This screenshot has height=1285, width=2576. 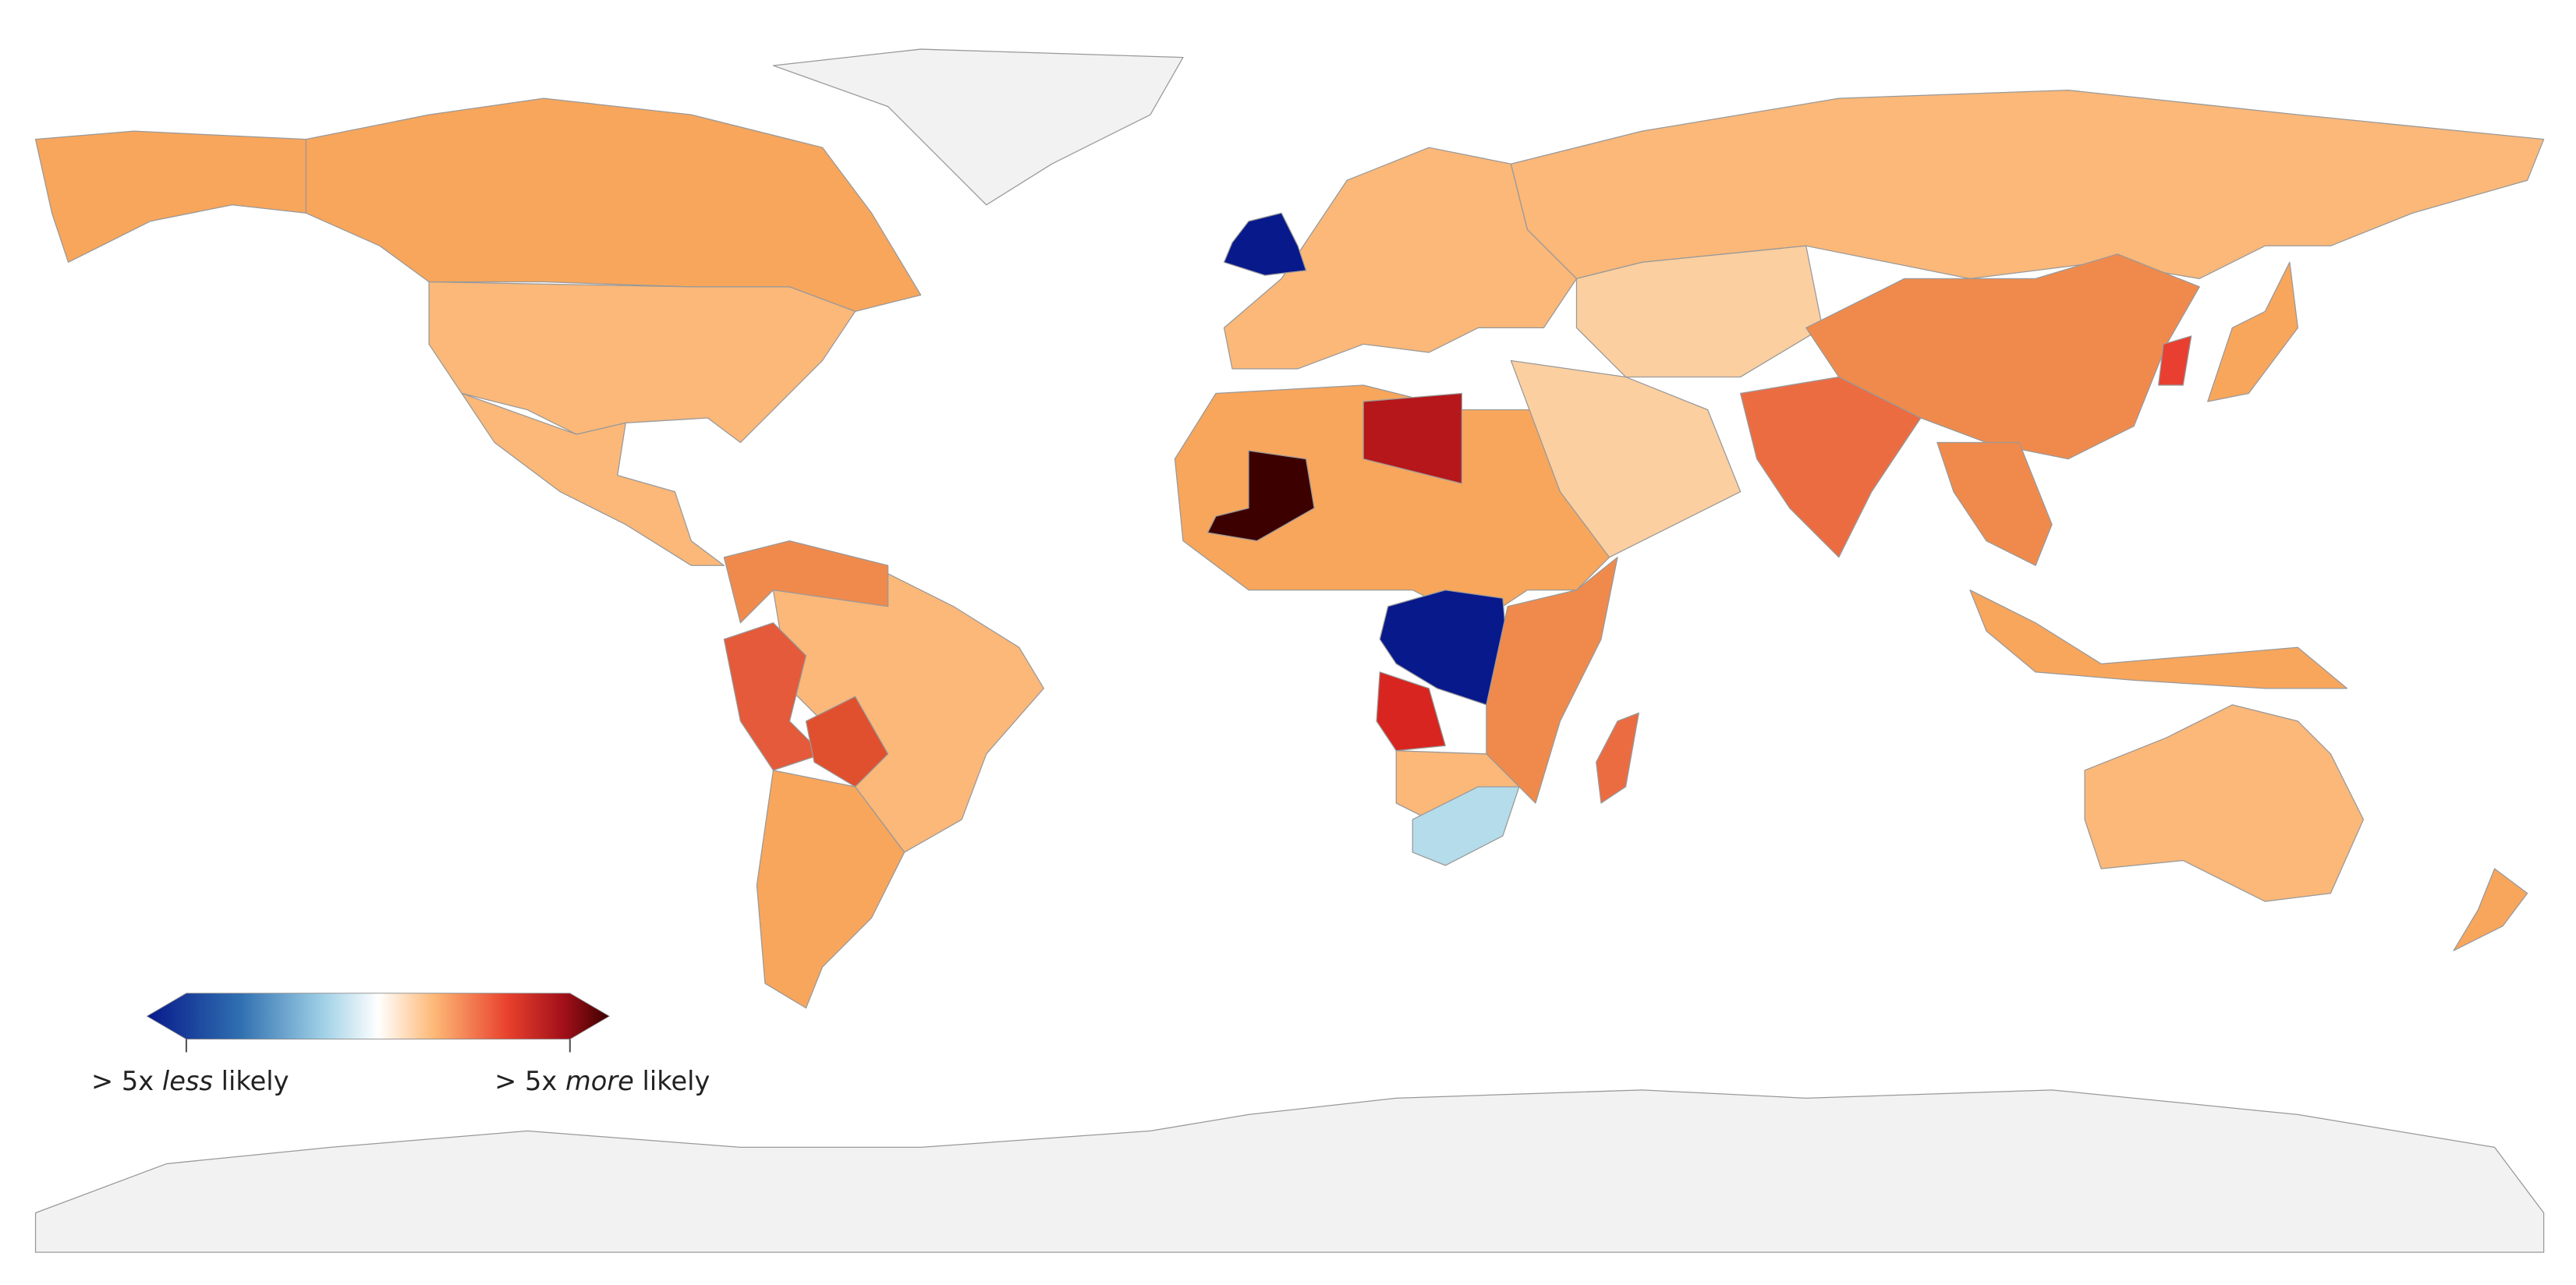 What do you see at coordinates (1699, 311) in the screenshot?
I see `central-asia` at bounding box center [1699, 311].